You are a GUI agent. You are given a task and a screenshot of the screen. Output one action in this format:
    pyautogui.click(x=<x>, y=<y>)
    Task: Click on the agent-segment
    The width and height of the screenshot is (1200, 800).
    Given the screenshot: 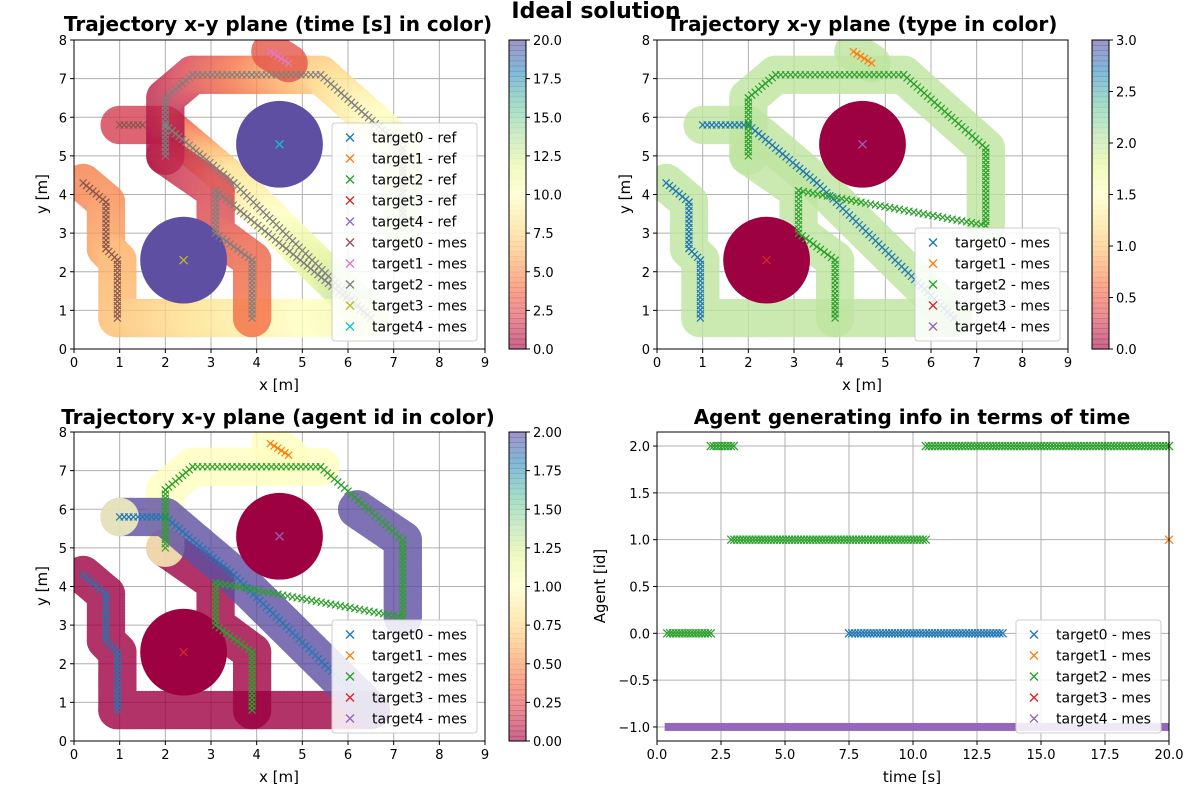 What is the action you would take?
    pyautogui.click(x=916, y=726)
    